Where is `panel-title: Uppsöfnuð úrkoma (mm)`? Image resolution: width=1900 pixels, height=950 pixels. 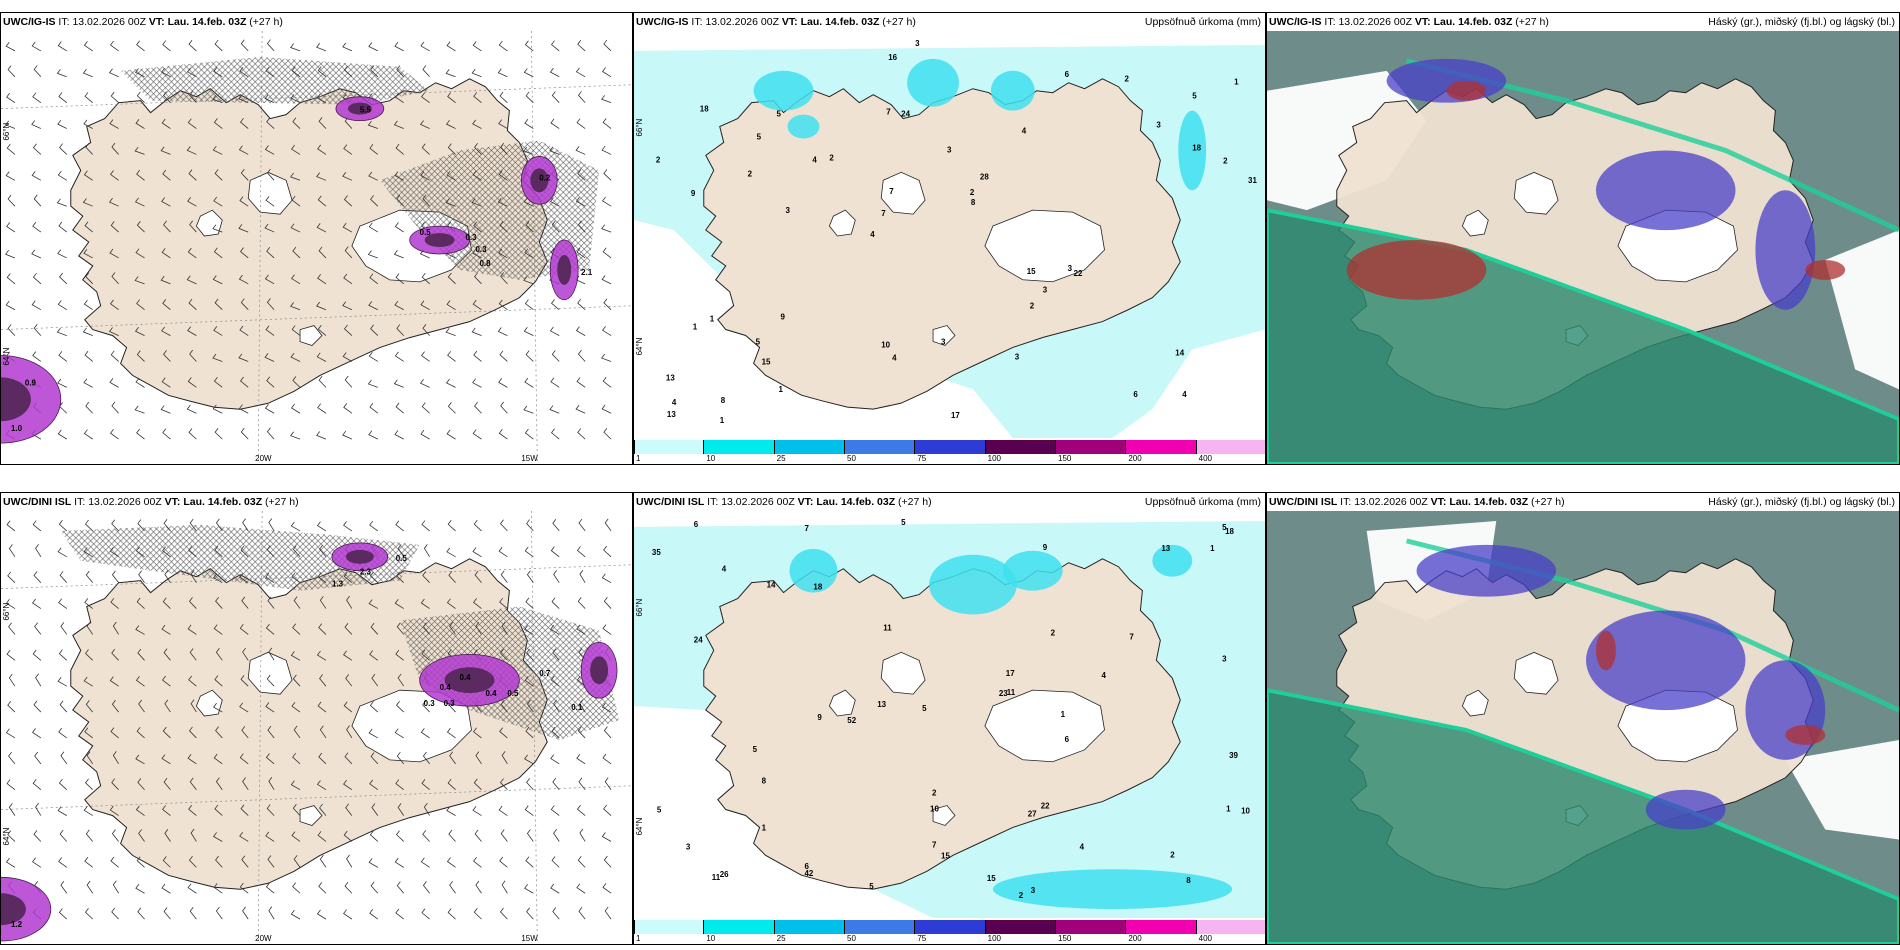 panel-title: Uppsöfnuð úrkoma (mm) is located at coordinates (1202, 22).